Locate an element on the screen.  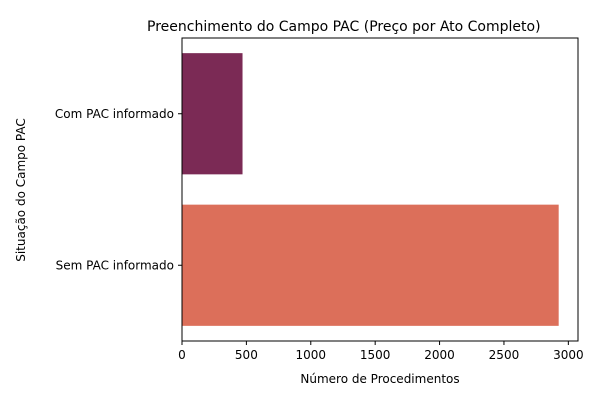
x-tick-label: 3000 is located at coordinates (568, 355).